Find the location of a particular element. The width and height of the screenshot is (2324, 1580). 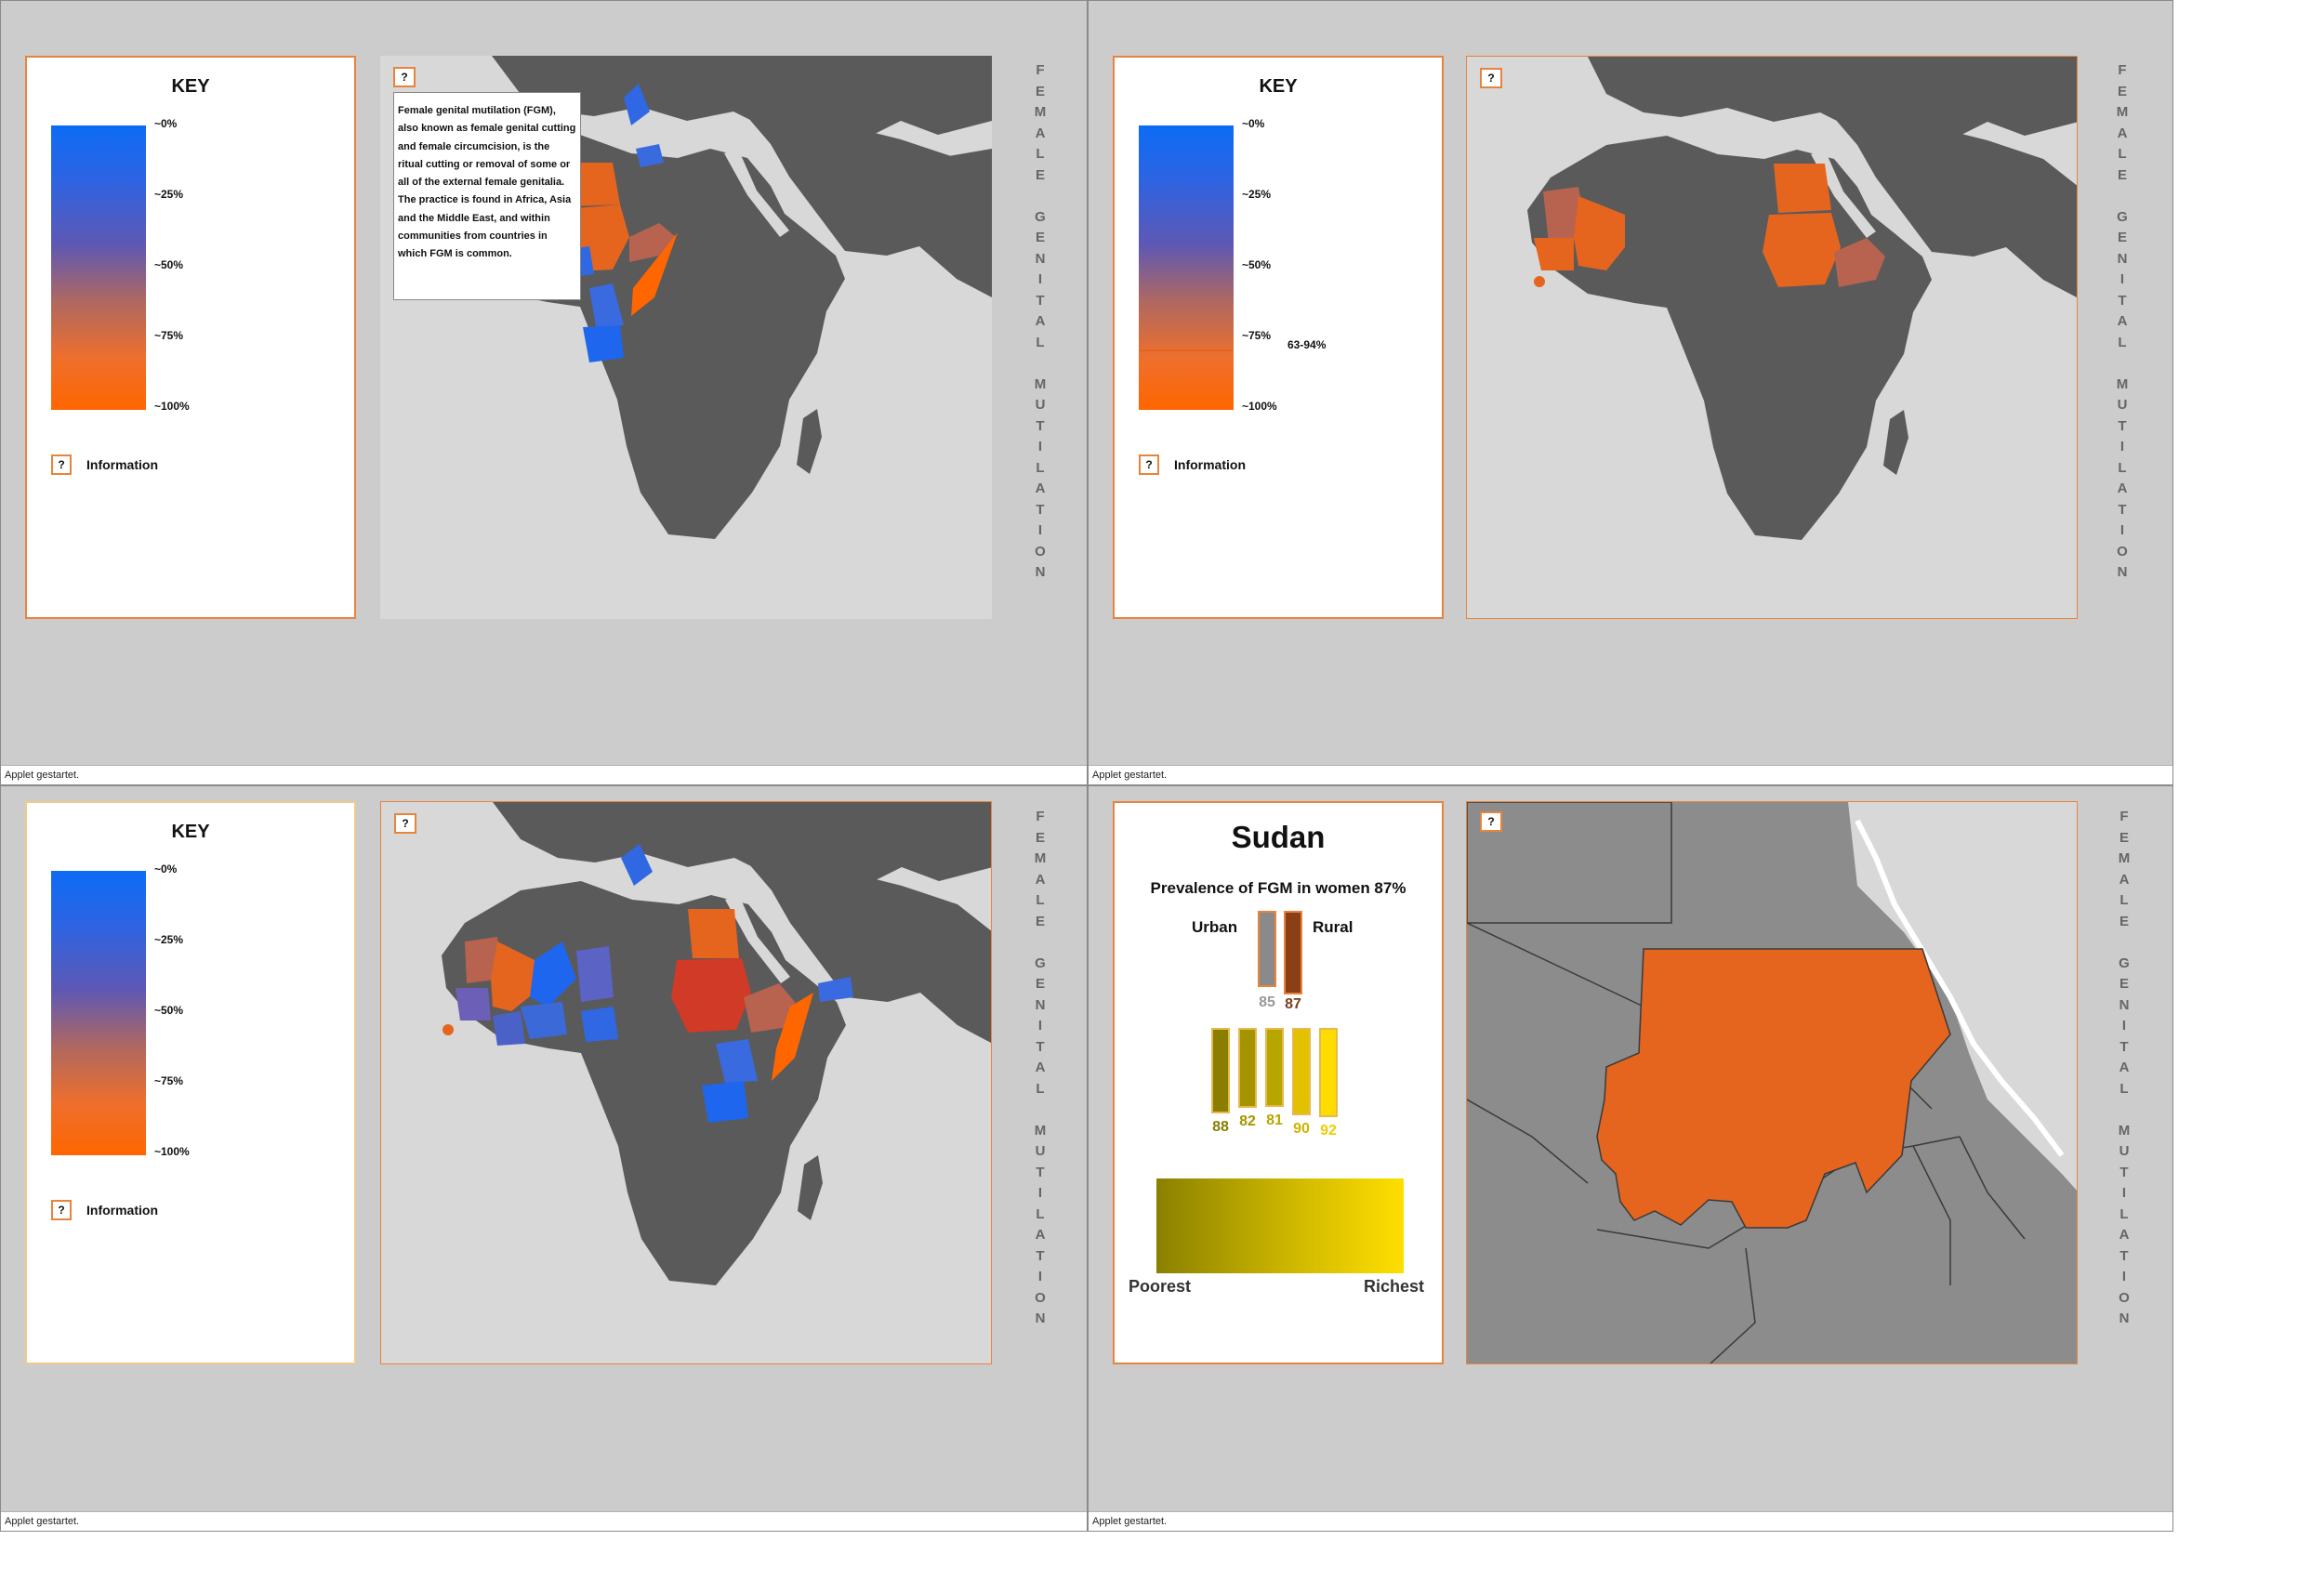

region-chad is located at coordinates (595, 974).